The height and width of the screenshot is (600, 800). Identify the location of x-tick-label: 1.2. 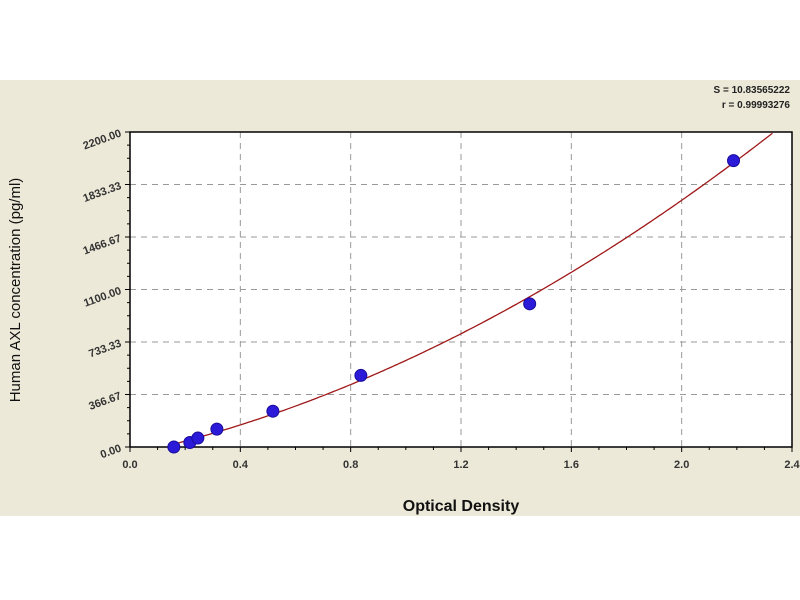
(460, 465).